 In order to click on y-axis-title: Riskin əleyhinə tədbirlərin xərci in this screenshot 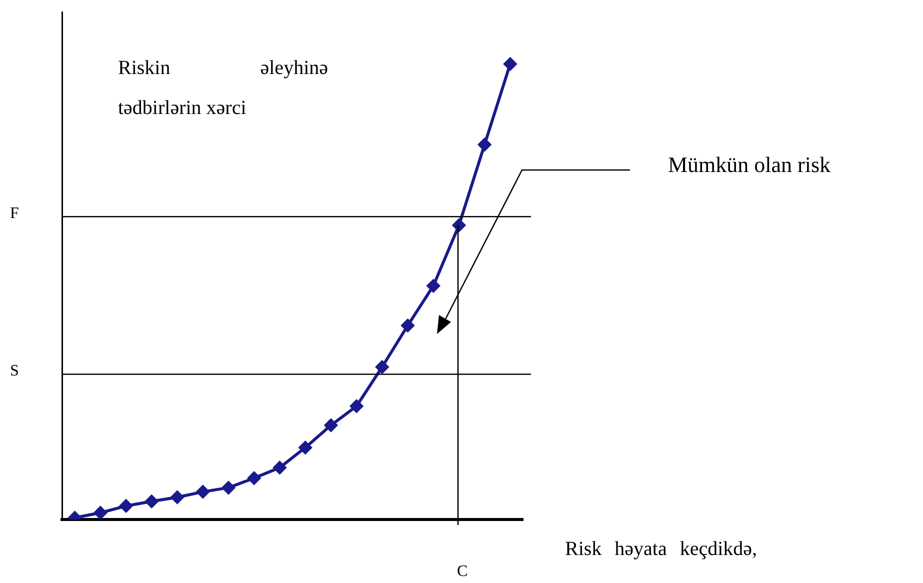, I will do `click(223, 88)`.